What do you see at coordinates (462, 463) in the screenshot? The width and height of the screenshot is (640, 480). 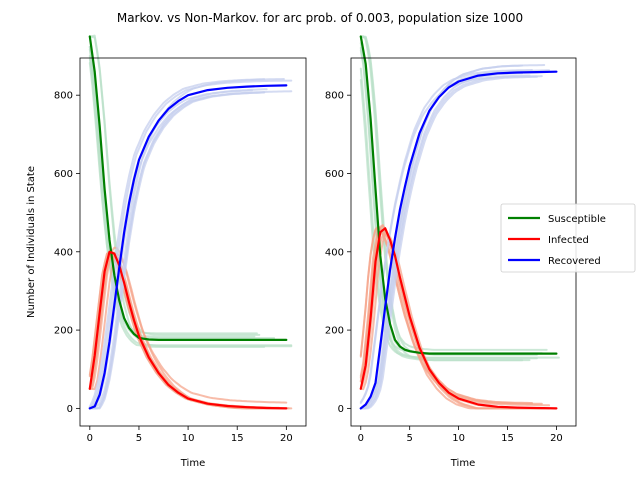 I see `x-axis-label-right: Time` at bounding box center [462, 463].